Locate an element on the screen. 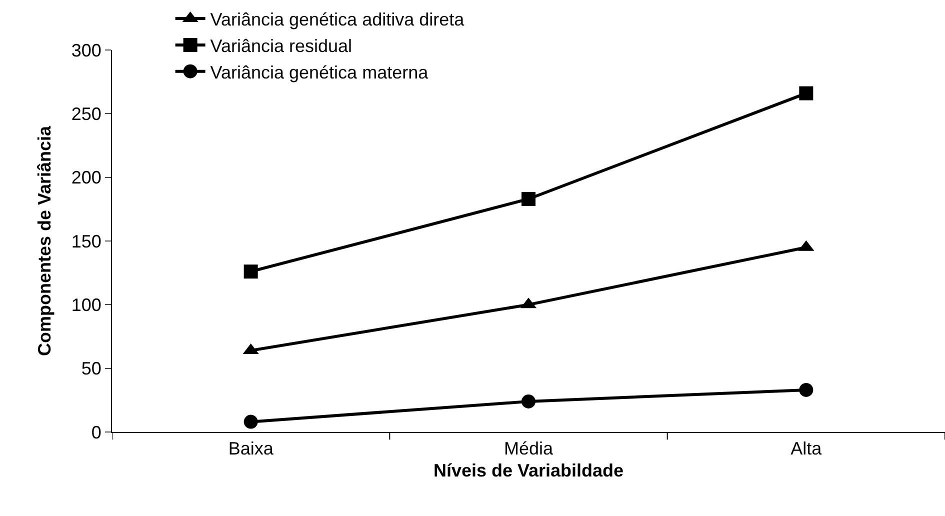  x-tick-label: Baixa is located at coordinates (251, 448).